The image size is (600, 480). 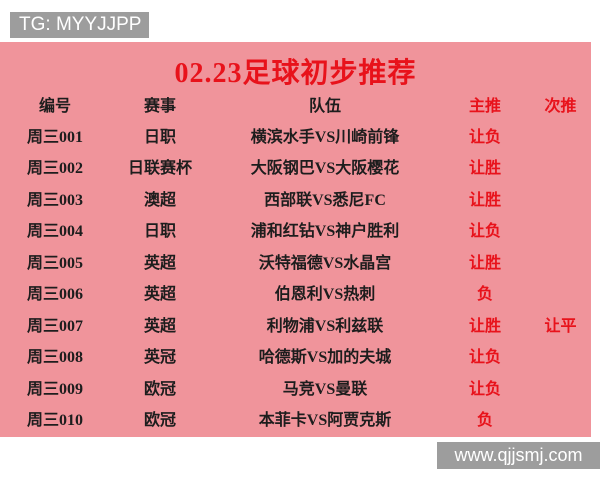 What do you see at coordinates (54, 295) in the screenshot?
I see `match-id: 周三006` at bounding box center [54, 295].